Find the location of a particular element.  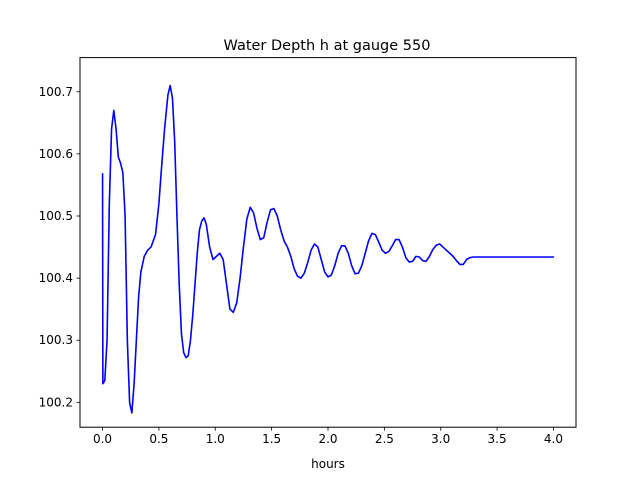

x-tick-label: 2.5 is located at coordinates (384, 439).